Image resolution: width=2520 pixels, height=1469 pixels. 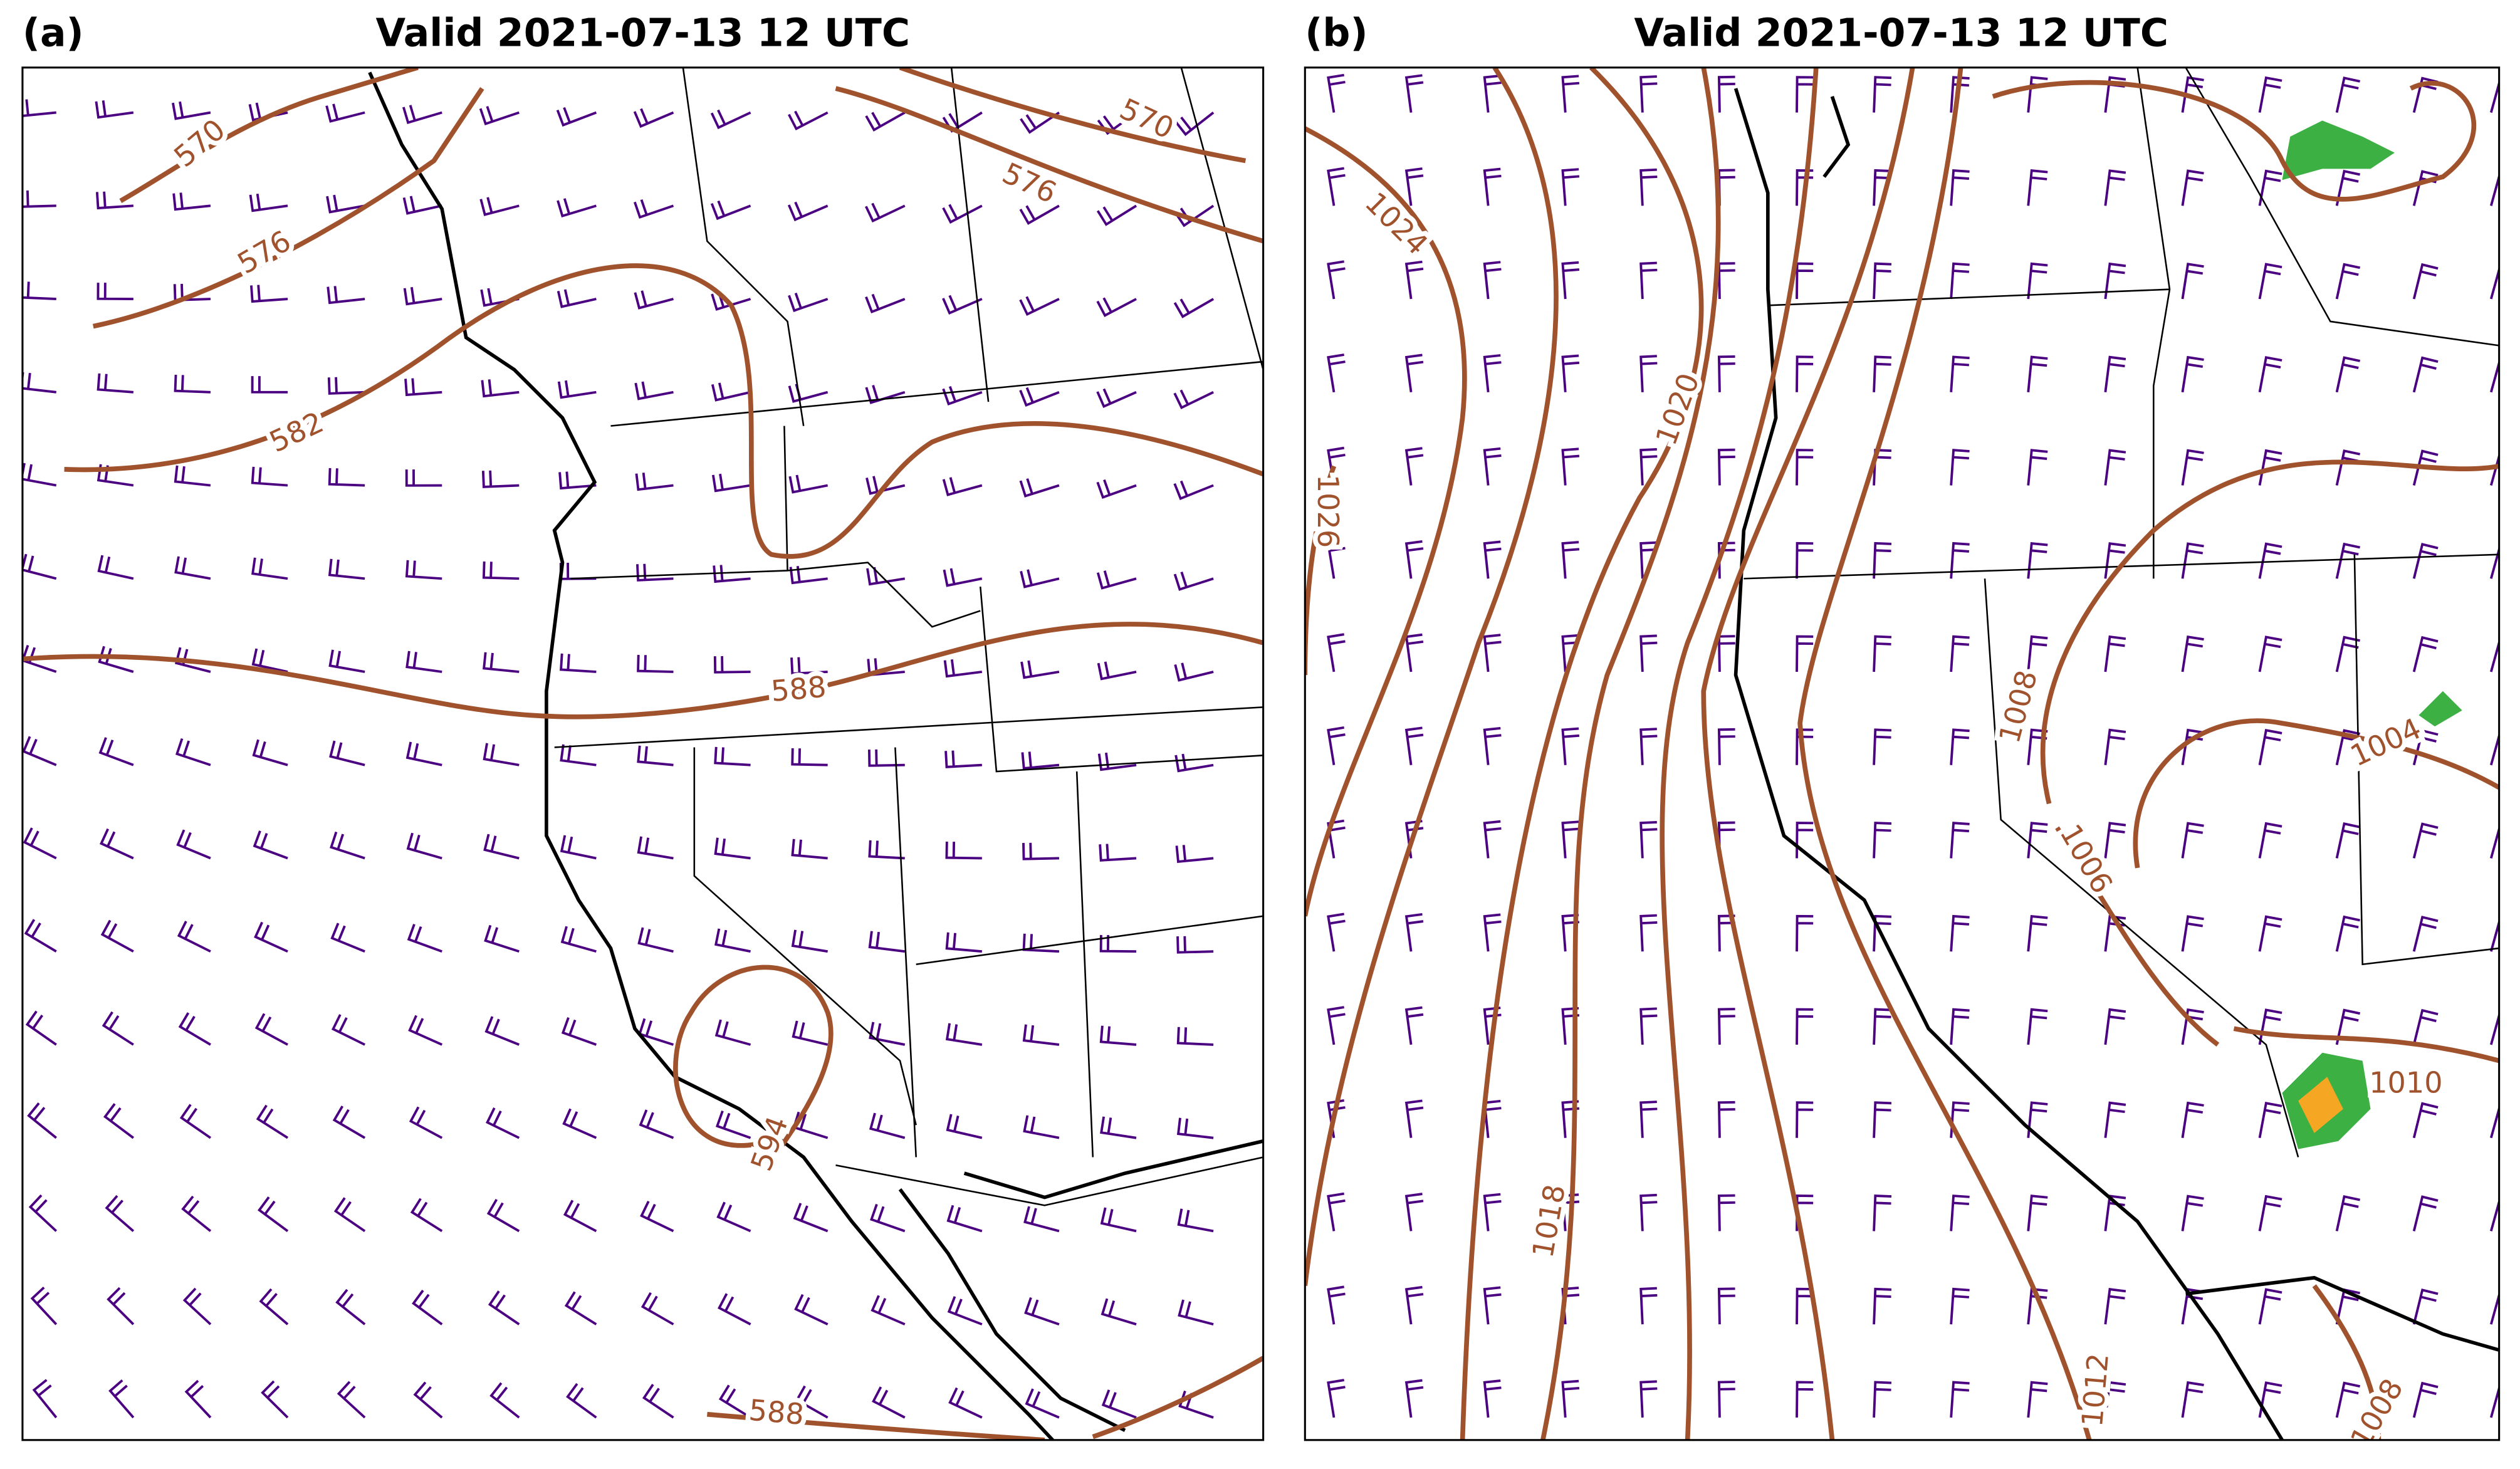 What do you see at coordinates (2320, 1105) in the screenshot?
I see `precip` at bounding box center [2320, 1105].